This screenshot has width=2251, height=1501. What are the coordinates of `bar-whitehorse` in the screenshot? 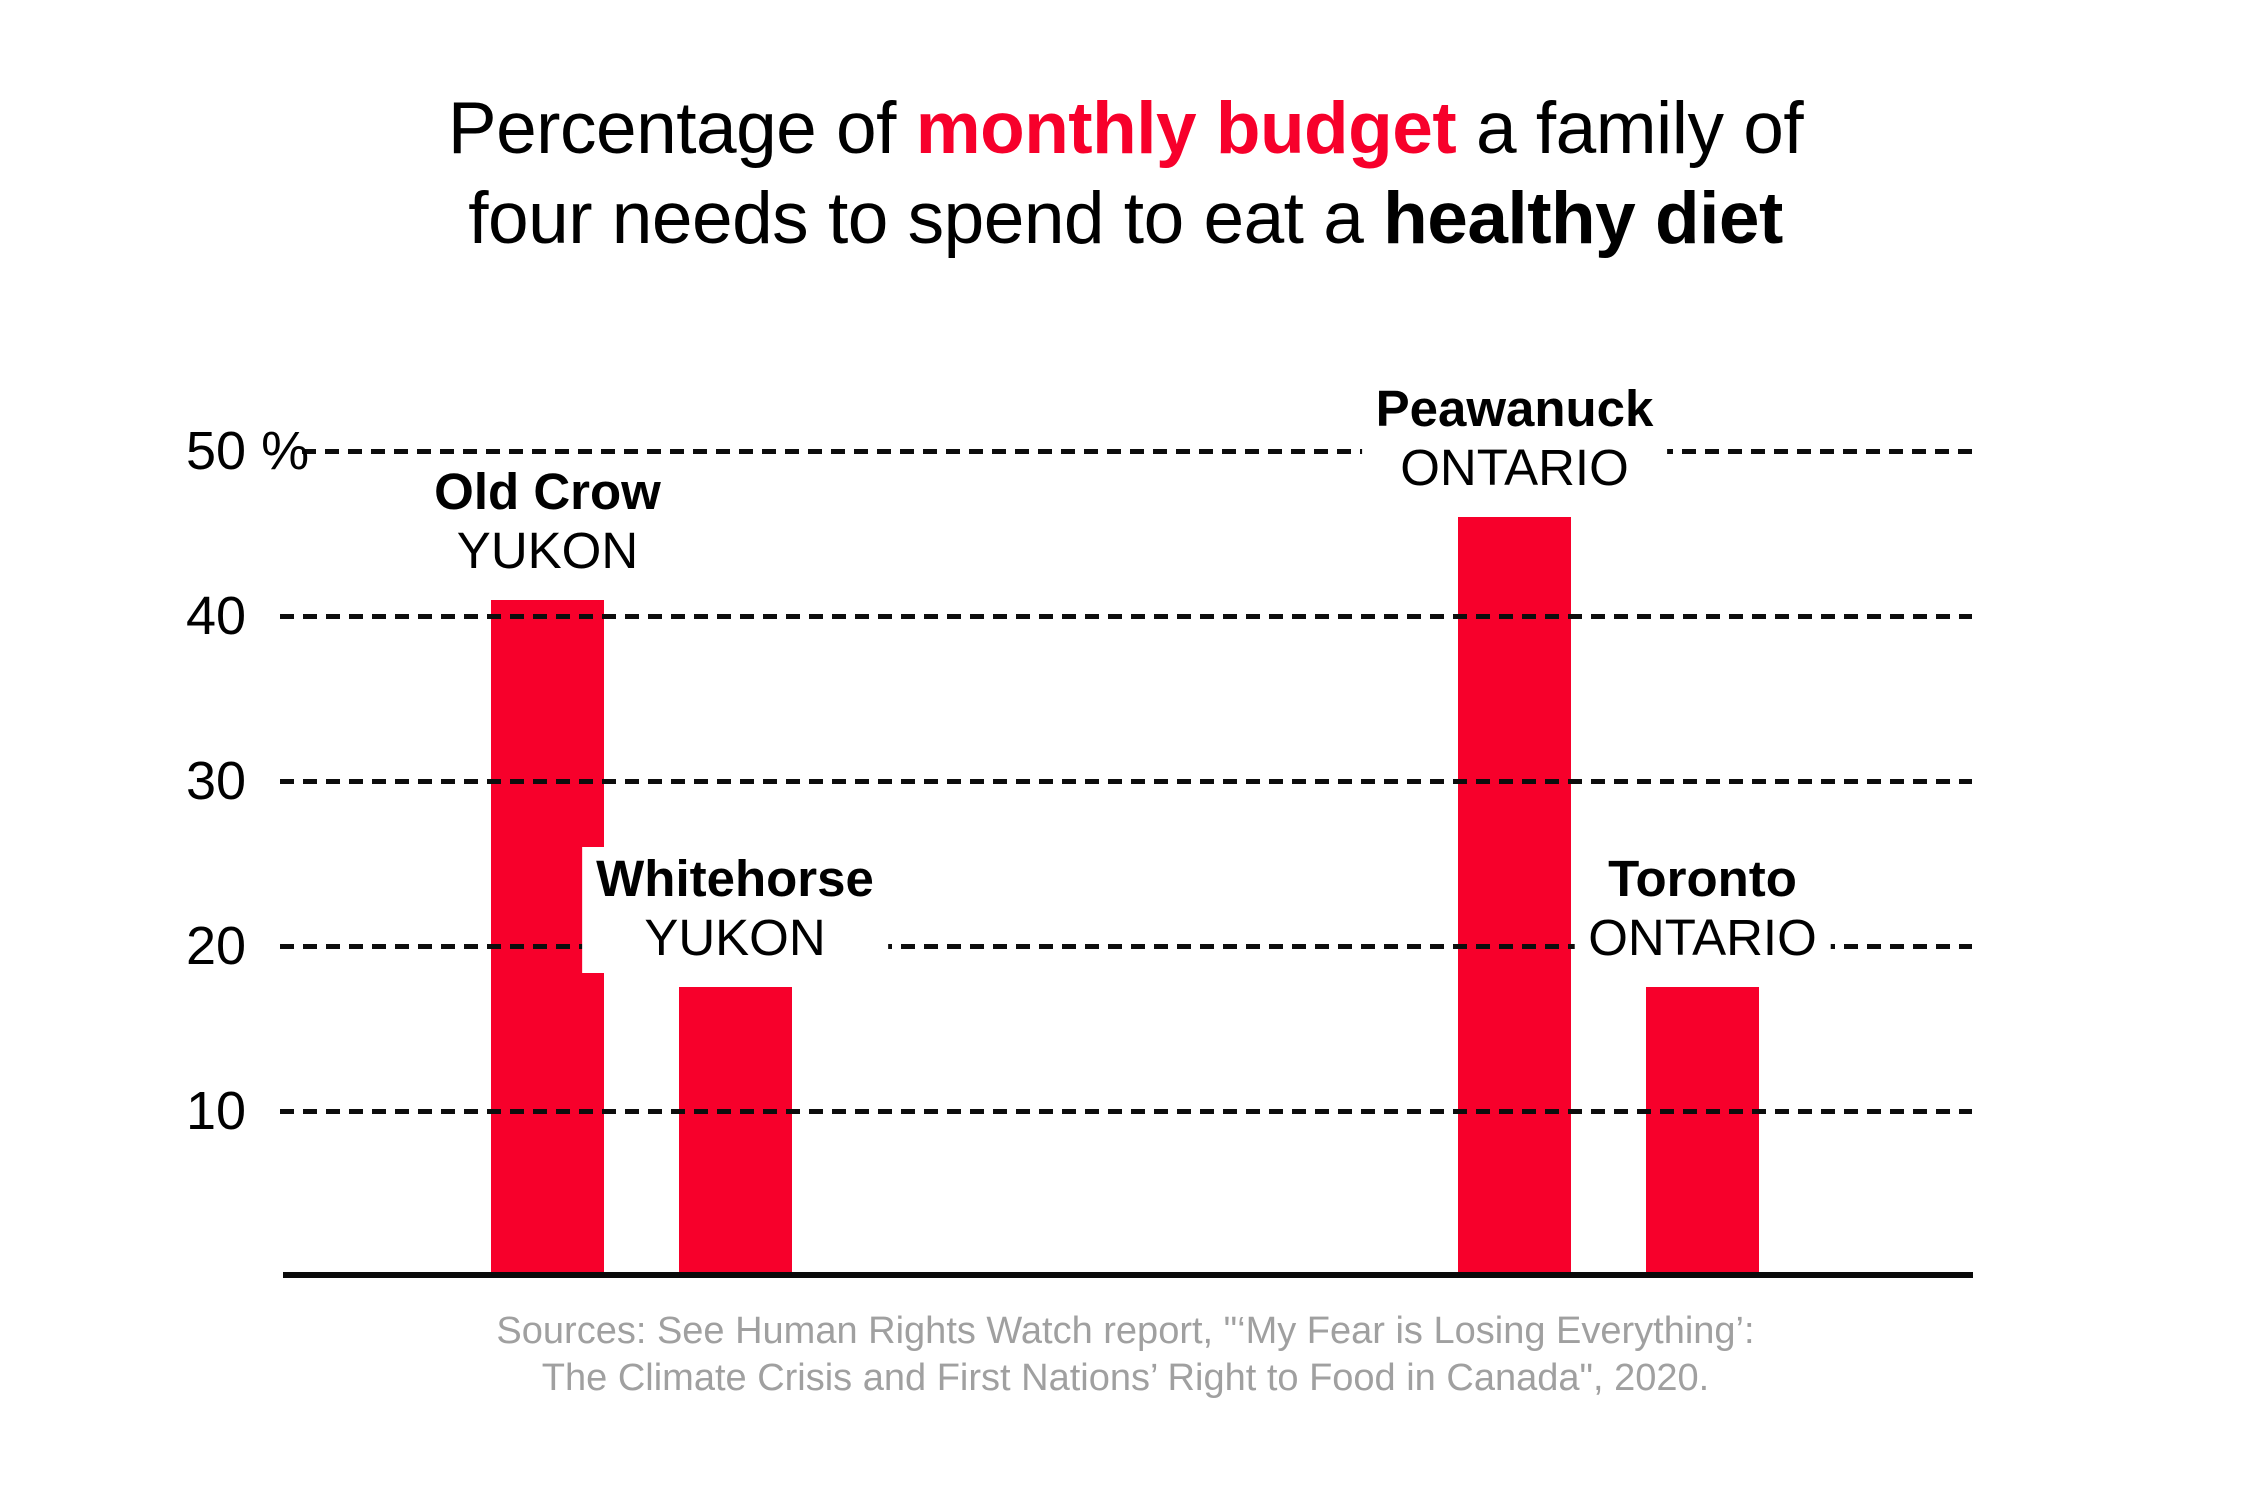 It's located at (735, 1131).